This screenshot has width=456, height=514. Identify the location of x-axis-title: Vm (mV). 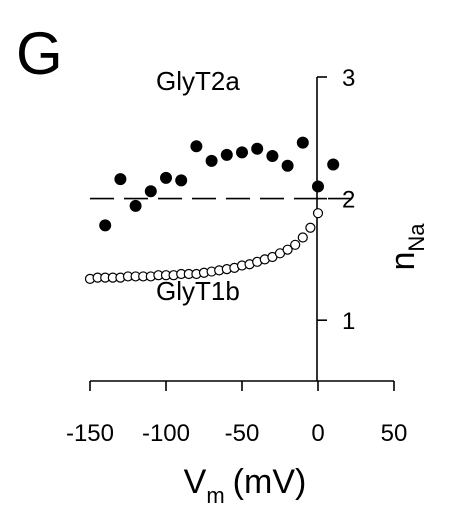
(245, 485).